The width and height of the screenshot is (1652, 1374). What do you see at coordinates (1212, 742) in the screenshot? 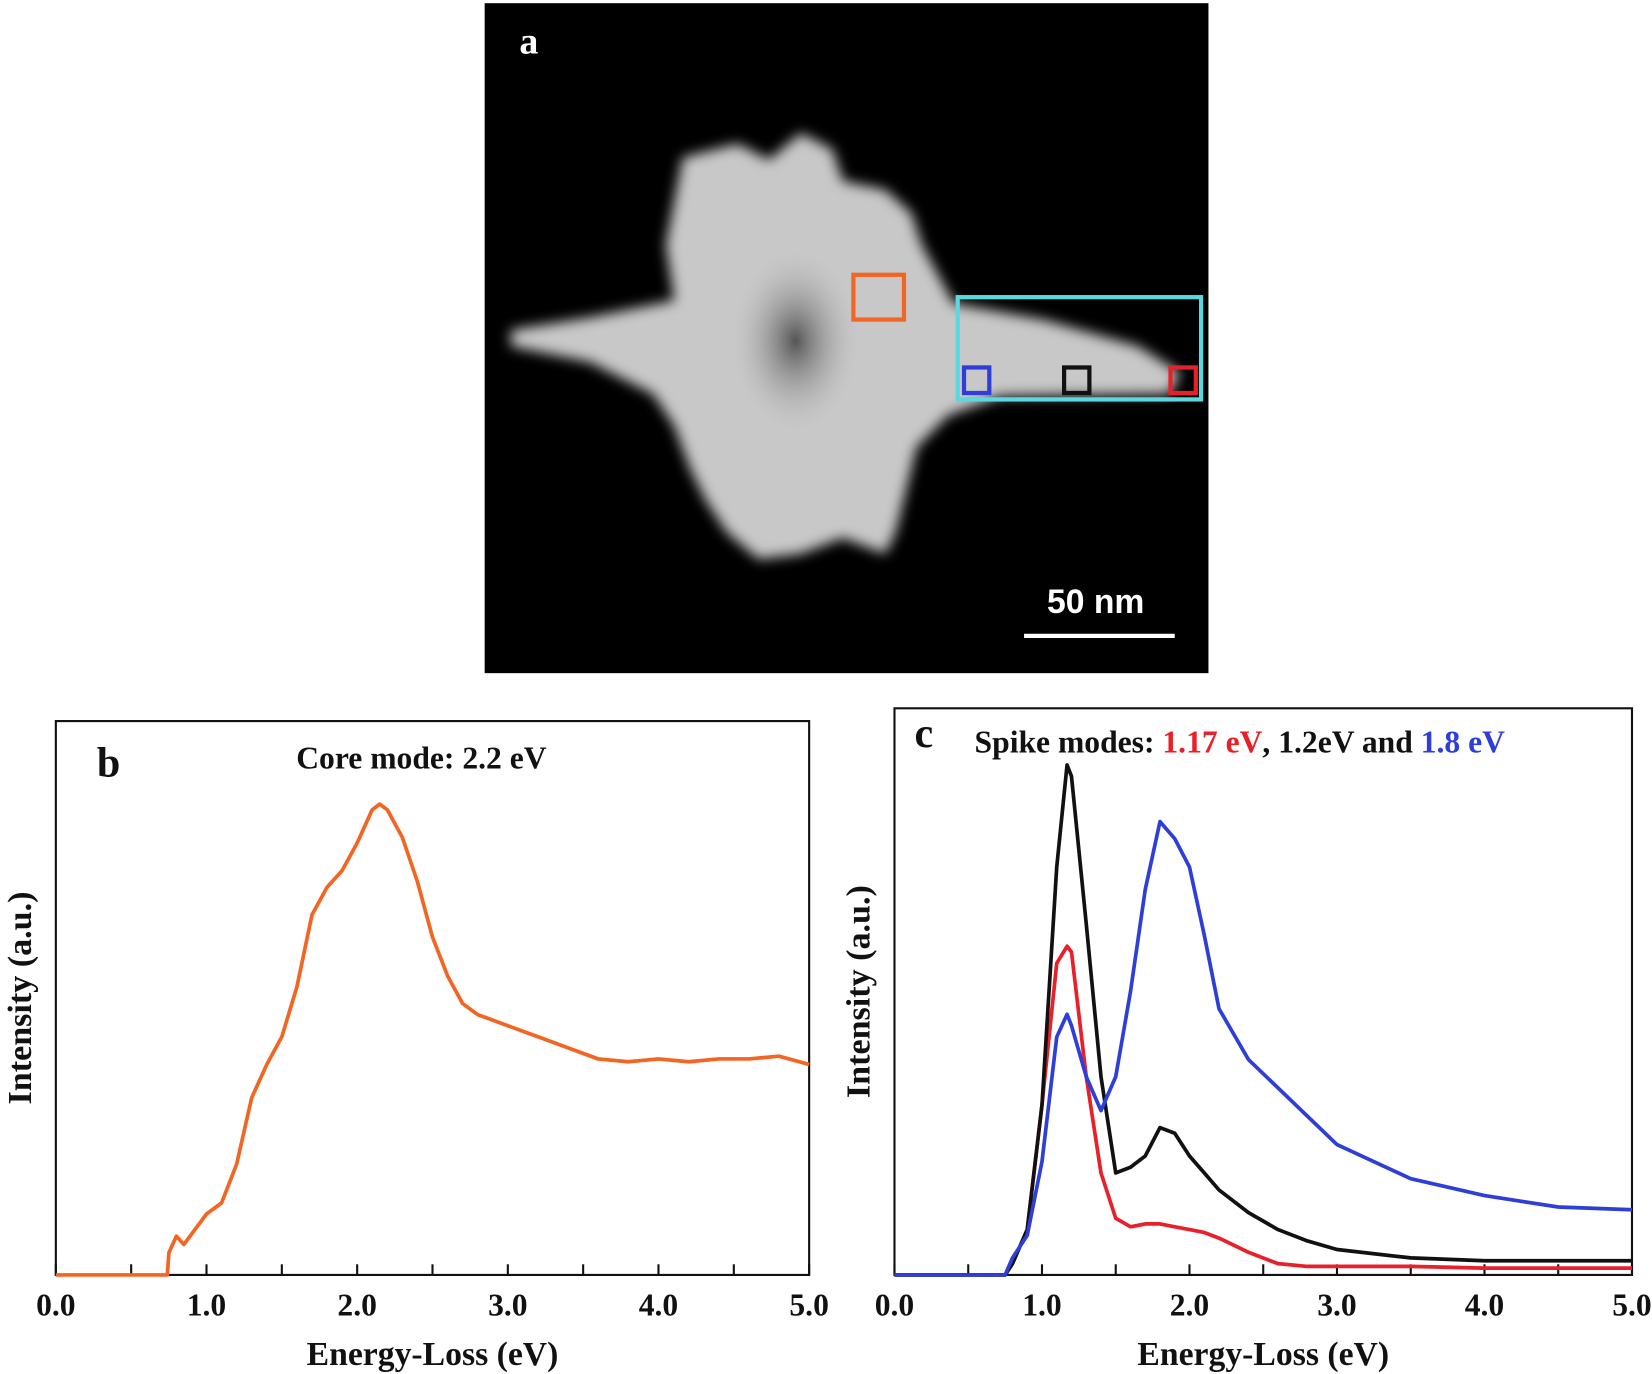
I see `title-part: 1.17 eV` at bounding box center [1212, 742].